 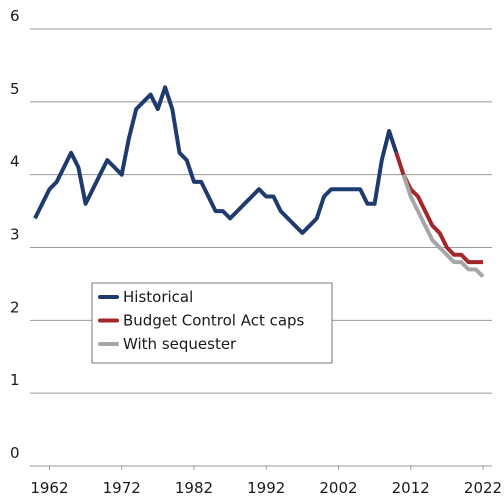 I want to click on legend-label: Budget Control Act caps, so click(x=214, y=321).